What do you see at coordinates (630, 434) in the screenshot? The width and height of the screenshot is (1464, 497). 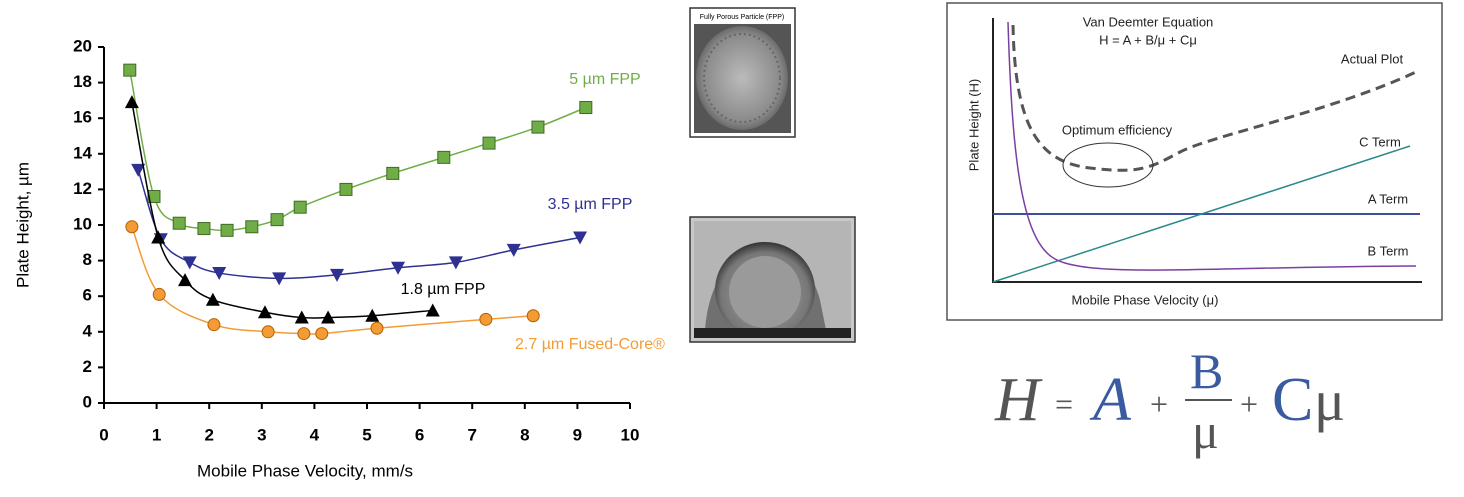 I see `x-tick-label: 10` at bounding box center [630, 434].